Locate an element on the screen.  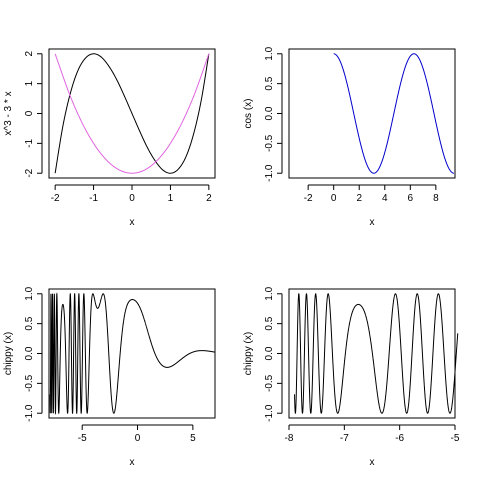
panel-1-plot-frame is located at coordinates (132, 113).